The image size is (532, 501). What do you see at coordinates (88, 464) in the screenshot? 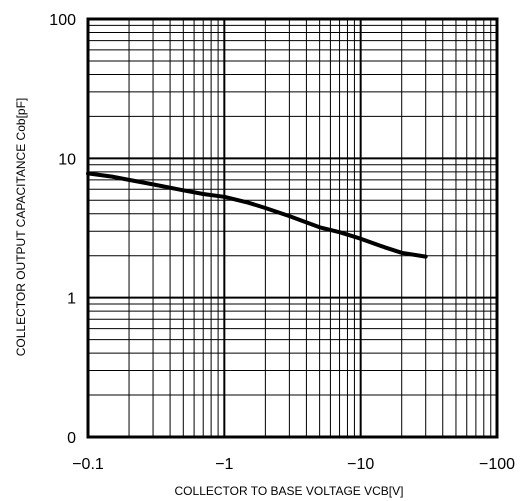
I see `x-tick-label: −0.1` at bounding box center [88, 464].